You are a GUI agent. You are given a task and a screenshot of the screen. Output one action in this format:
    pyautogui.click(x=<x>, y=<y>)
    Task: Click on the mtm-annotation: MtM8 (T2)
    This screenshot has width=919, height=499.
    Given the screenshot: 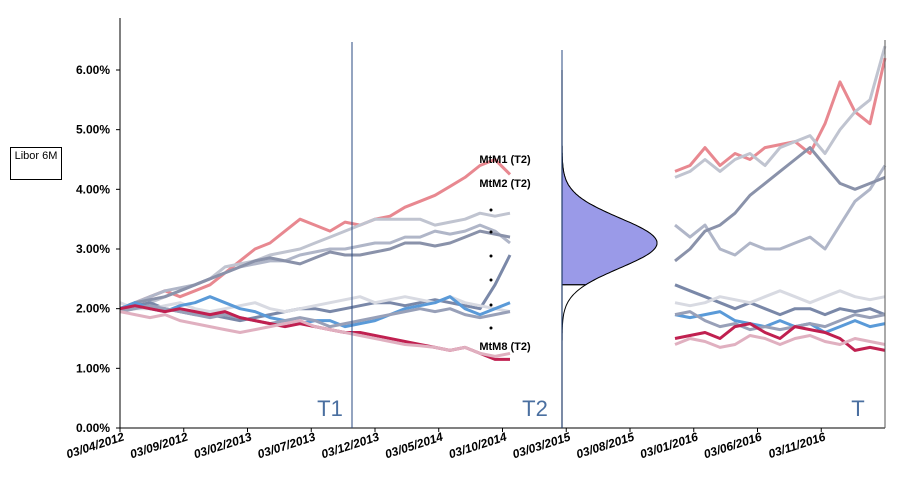 What is the action you would take?
    pyautogui.click(x=505, y=347)
    